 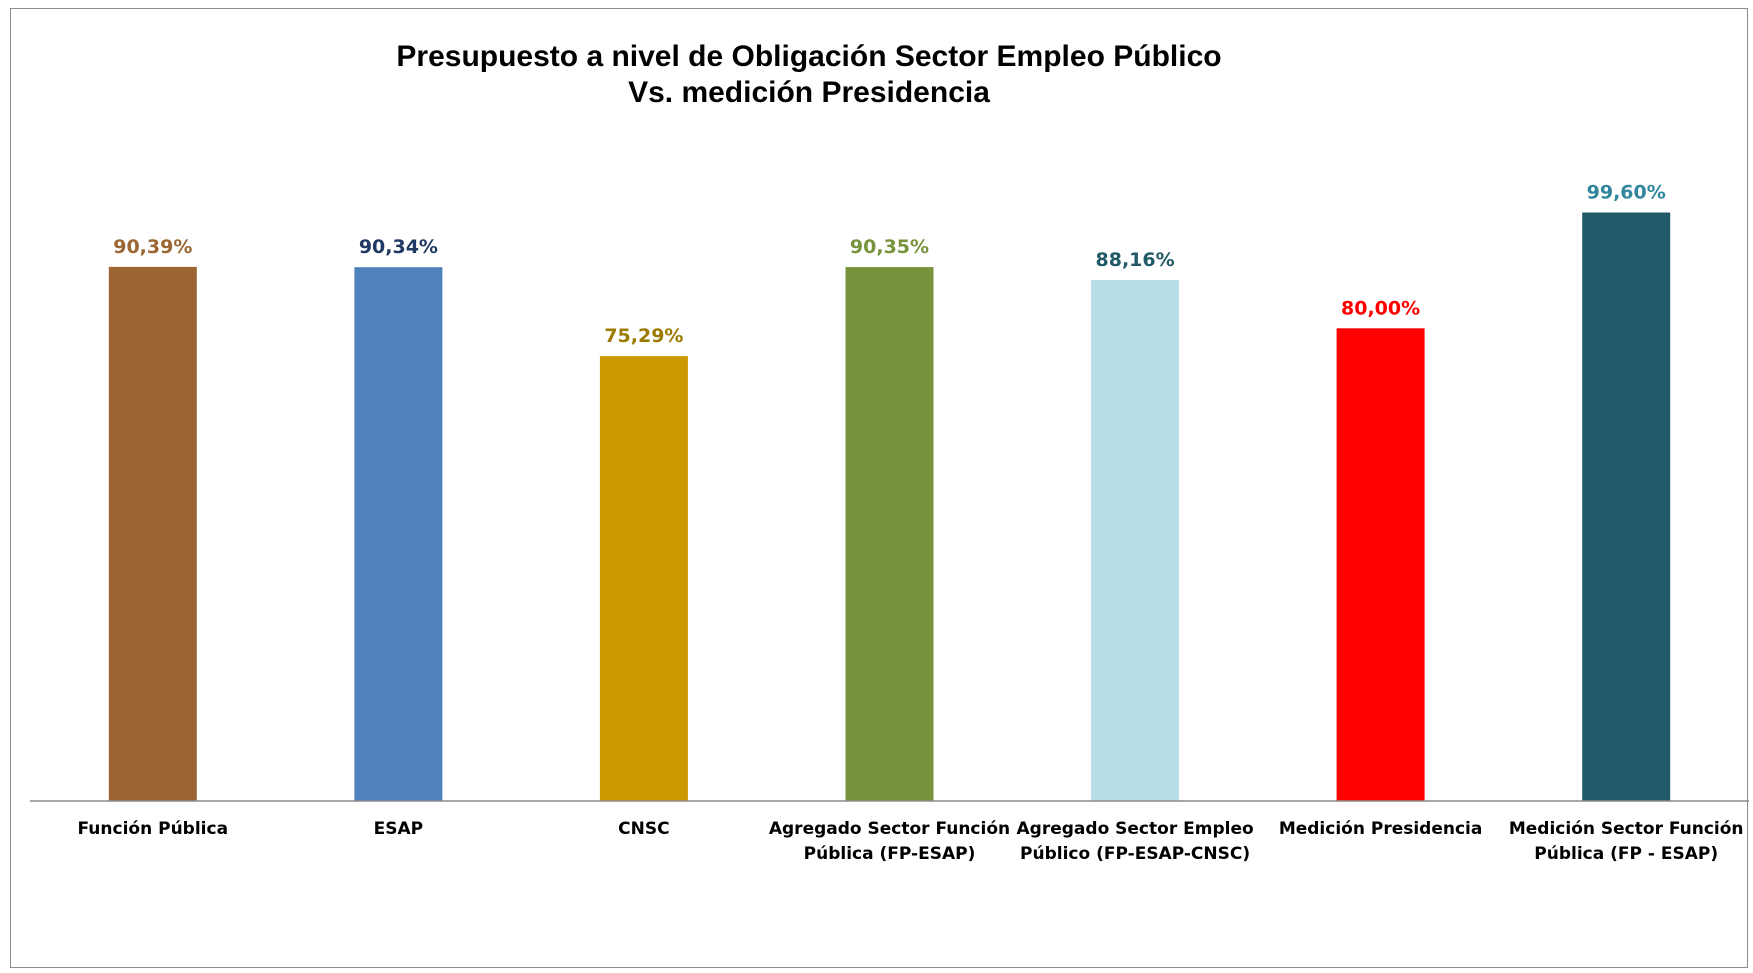 What do you see at coordinates (643, 829) in the screenshot?
I see `category-label-2: CNSC` at bounding box center [643, 829].